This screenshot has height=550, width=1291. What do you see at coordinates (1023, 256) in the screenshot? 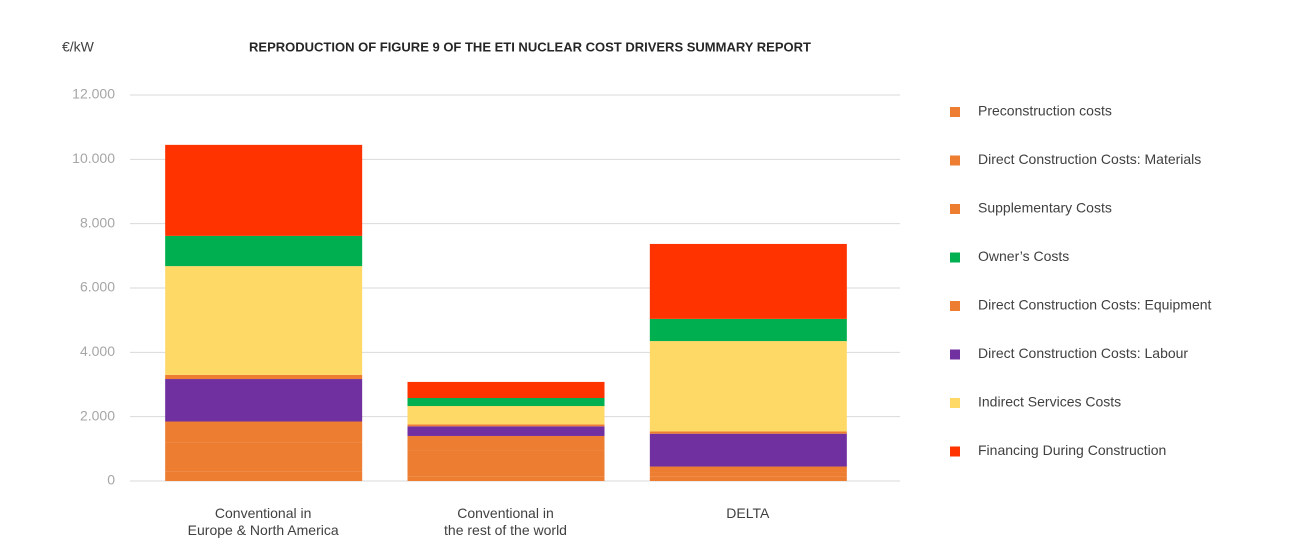
I see `legend-label: Owner’s Costs` at bounding box center [1023, 256].